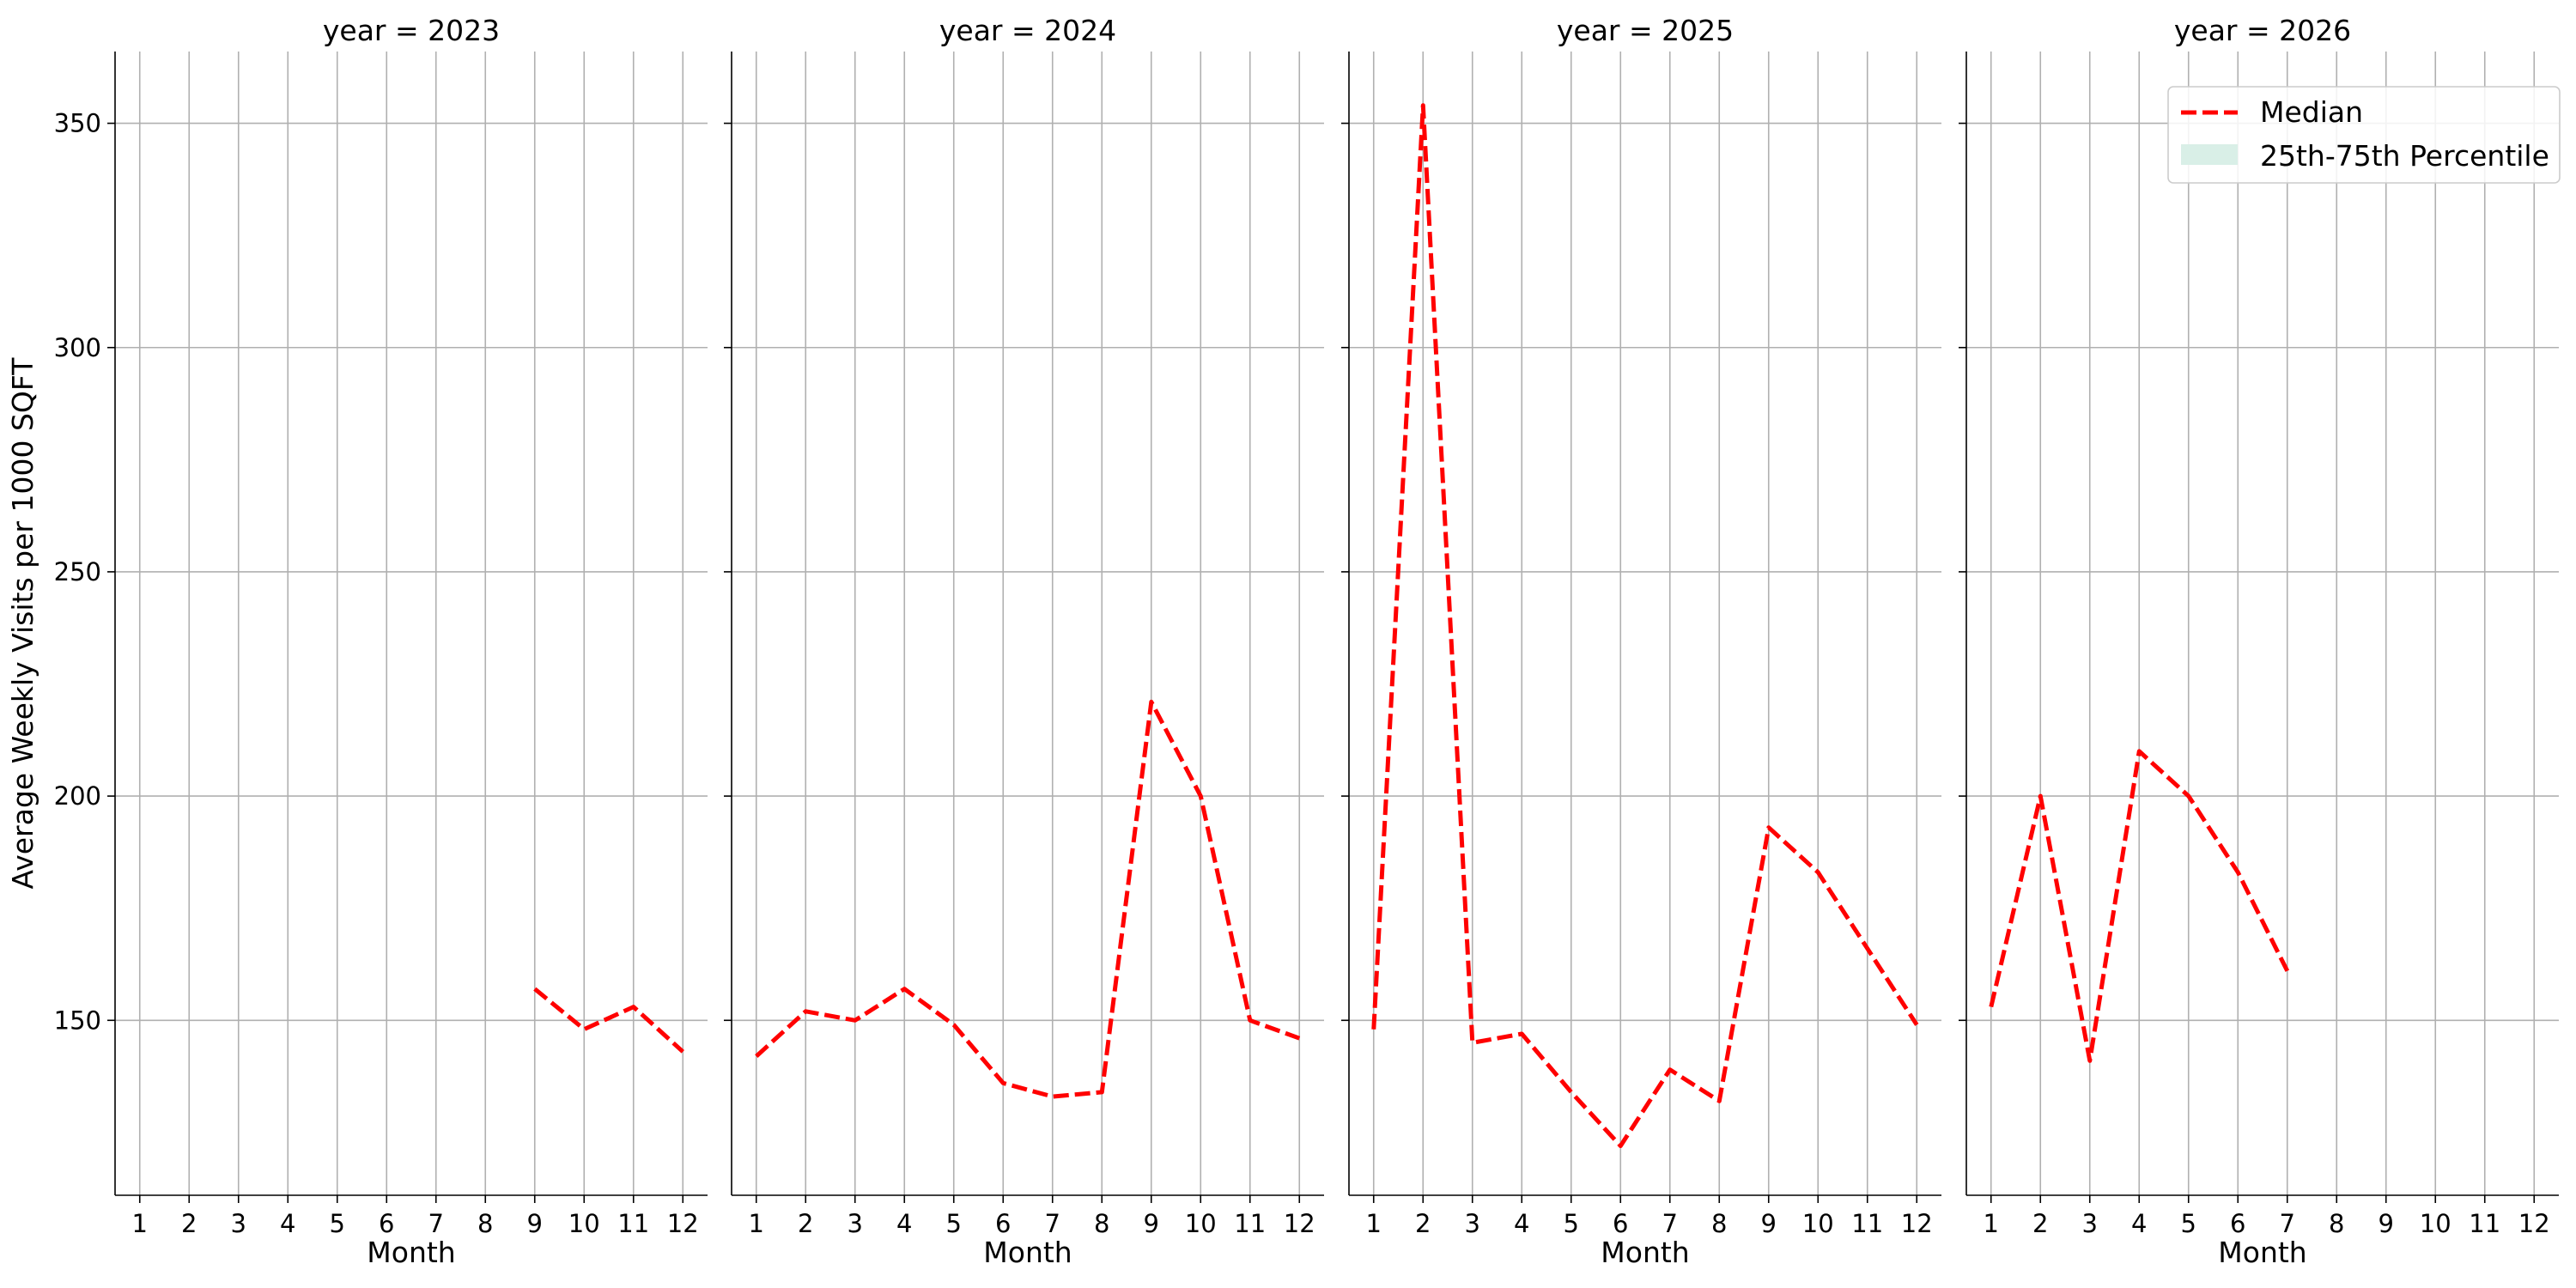 The height and width of the screenshot is (1288, 2576). What do you see at coordinates (2209, 154) in the screenshot?
I see `legend-percentile-swatch` at bounding box center [2209, 154].